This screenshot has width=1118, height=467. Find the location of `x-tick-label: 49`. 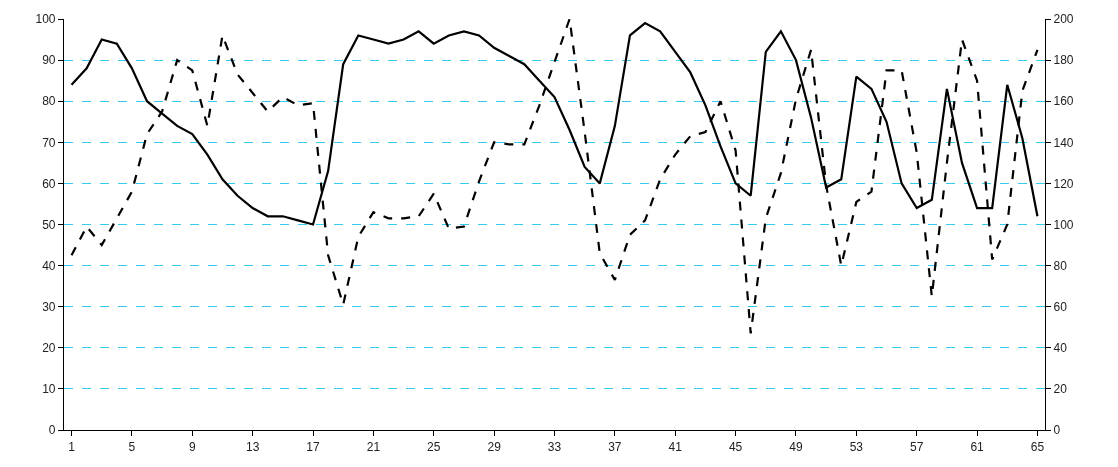

x-tick-label: 49 is located at coordinates (796, 446).